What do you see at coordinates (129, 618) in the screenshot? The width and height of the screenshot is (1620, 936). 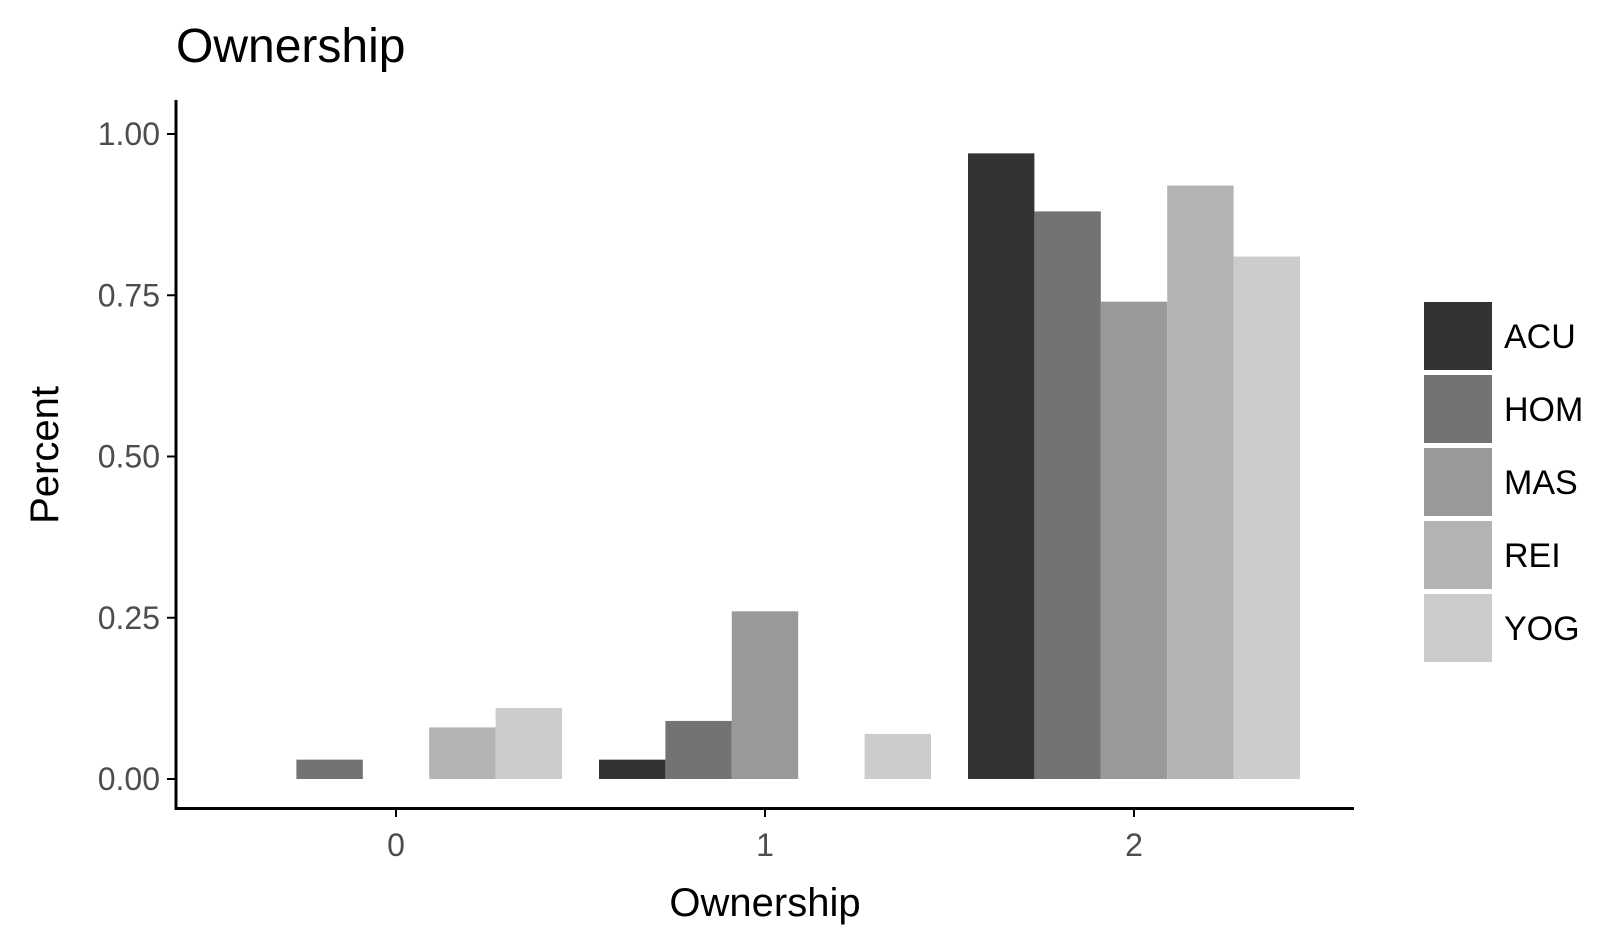 I see `y-tick-label: 0.25` at bounding box center [129, 618].